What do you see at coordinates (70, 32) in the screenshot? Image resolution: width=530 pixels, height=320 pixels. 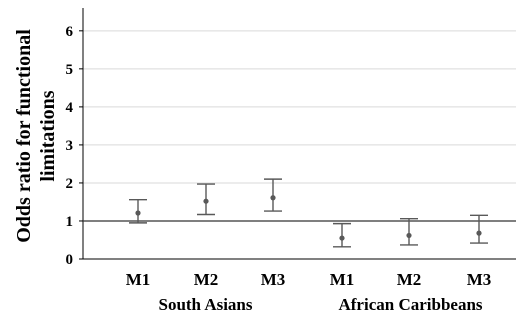 I see `y-tick-label: 6` at bounding box center [70, 32].